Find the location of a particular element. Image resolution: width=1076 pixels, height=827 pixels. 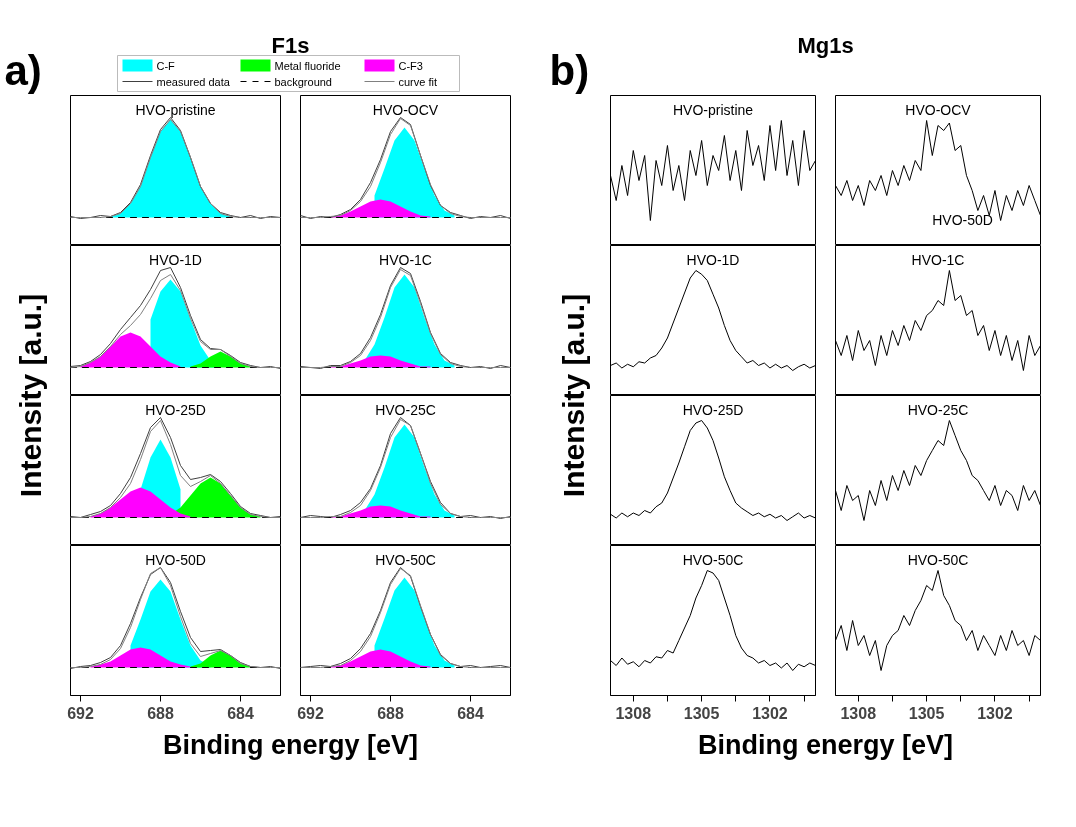

text: a) is located at coordinates (23, 70).